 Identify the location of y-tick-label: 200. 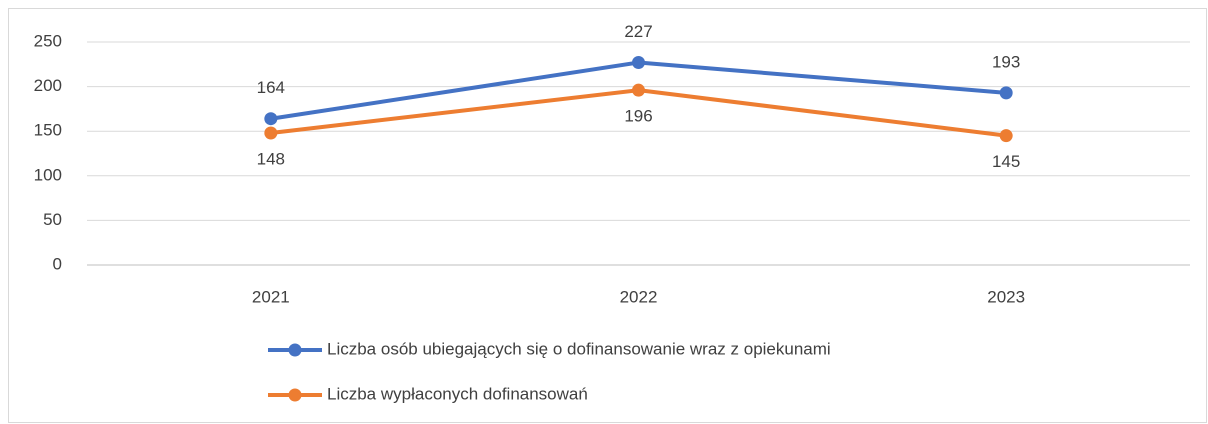
(48, 85).